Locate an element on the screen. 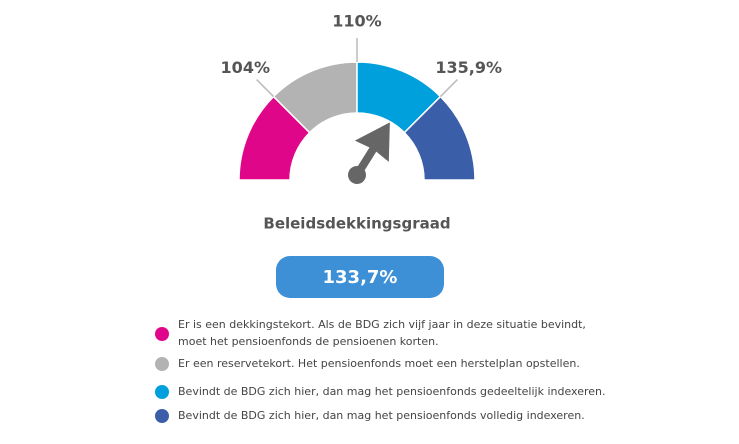 This screenshot has height=444, width=739. value-pill is located at coordinates (360, 277).